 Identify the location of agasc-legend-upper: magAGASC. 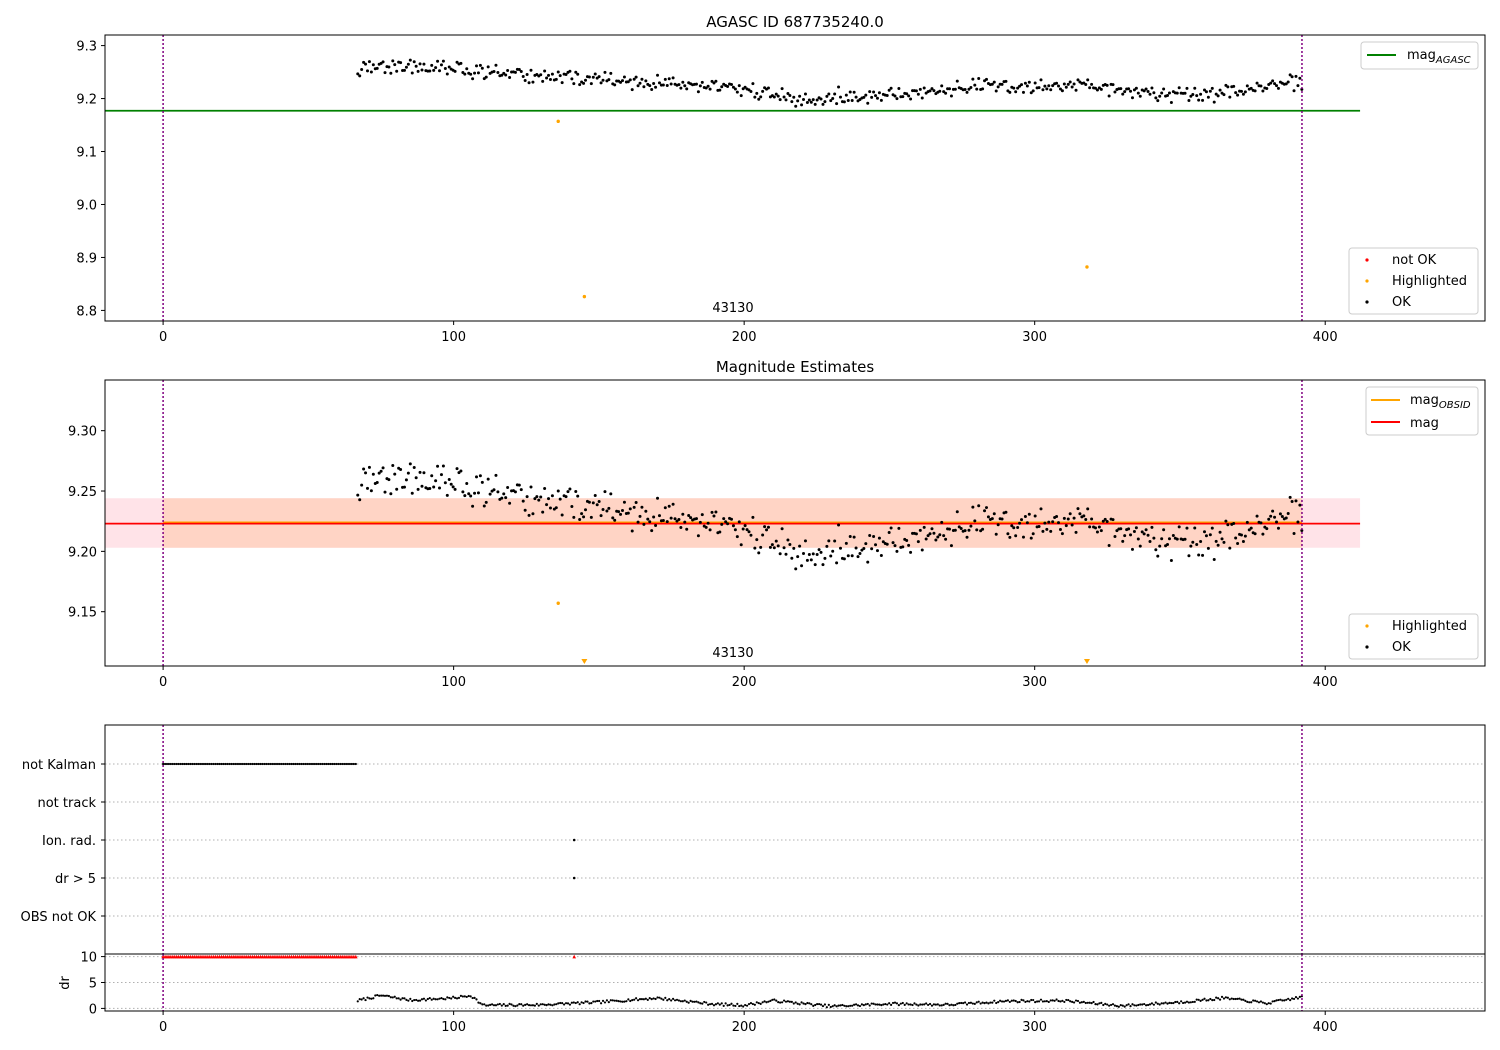
(1419, 55).